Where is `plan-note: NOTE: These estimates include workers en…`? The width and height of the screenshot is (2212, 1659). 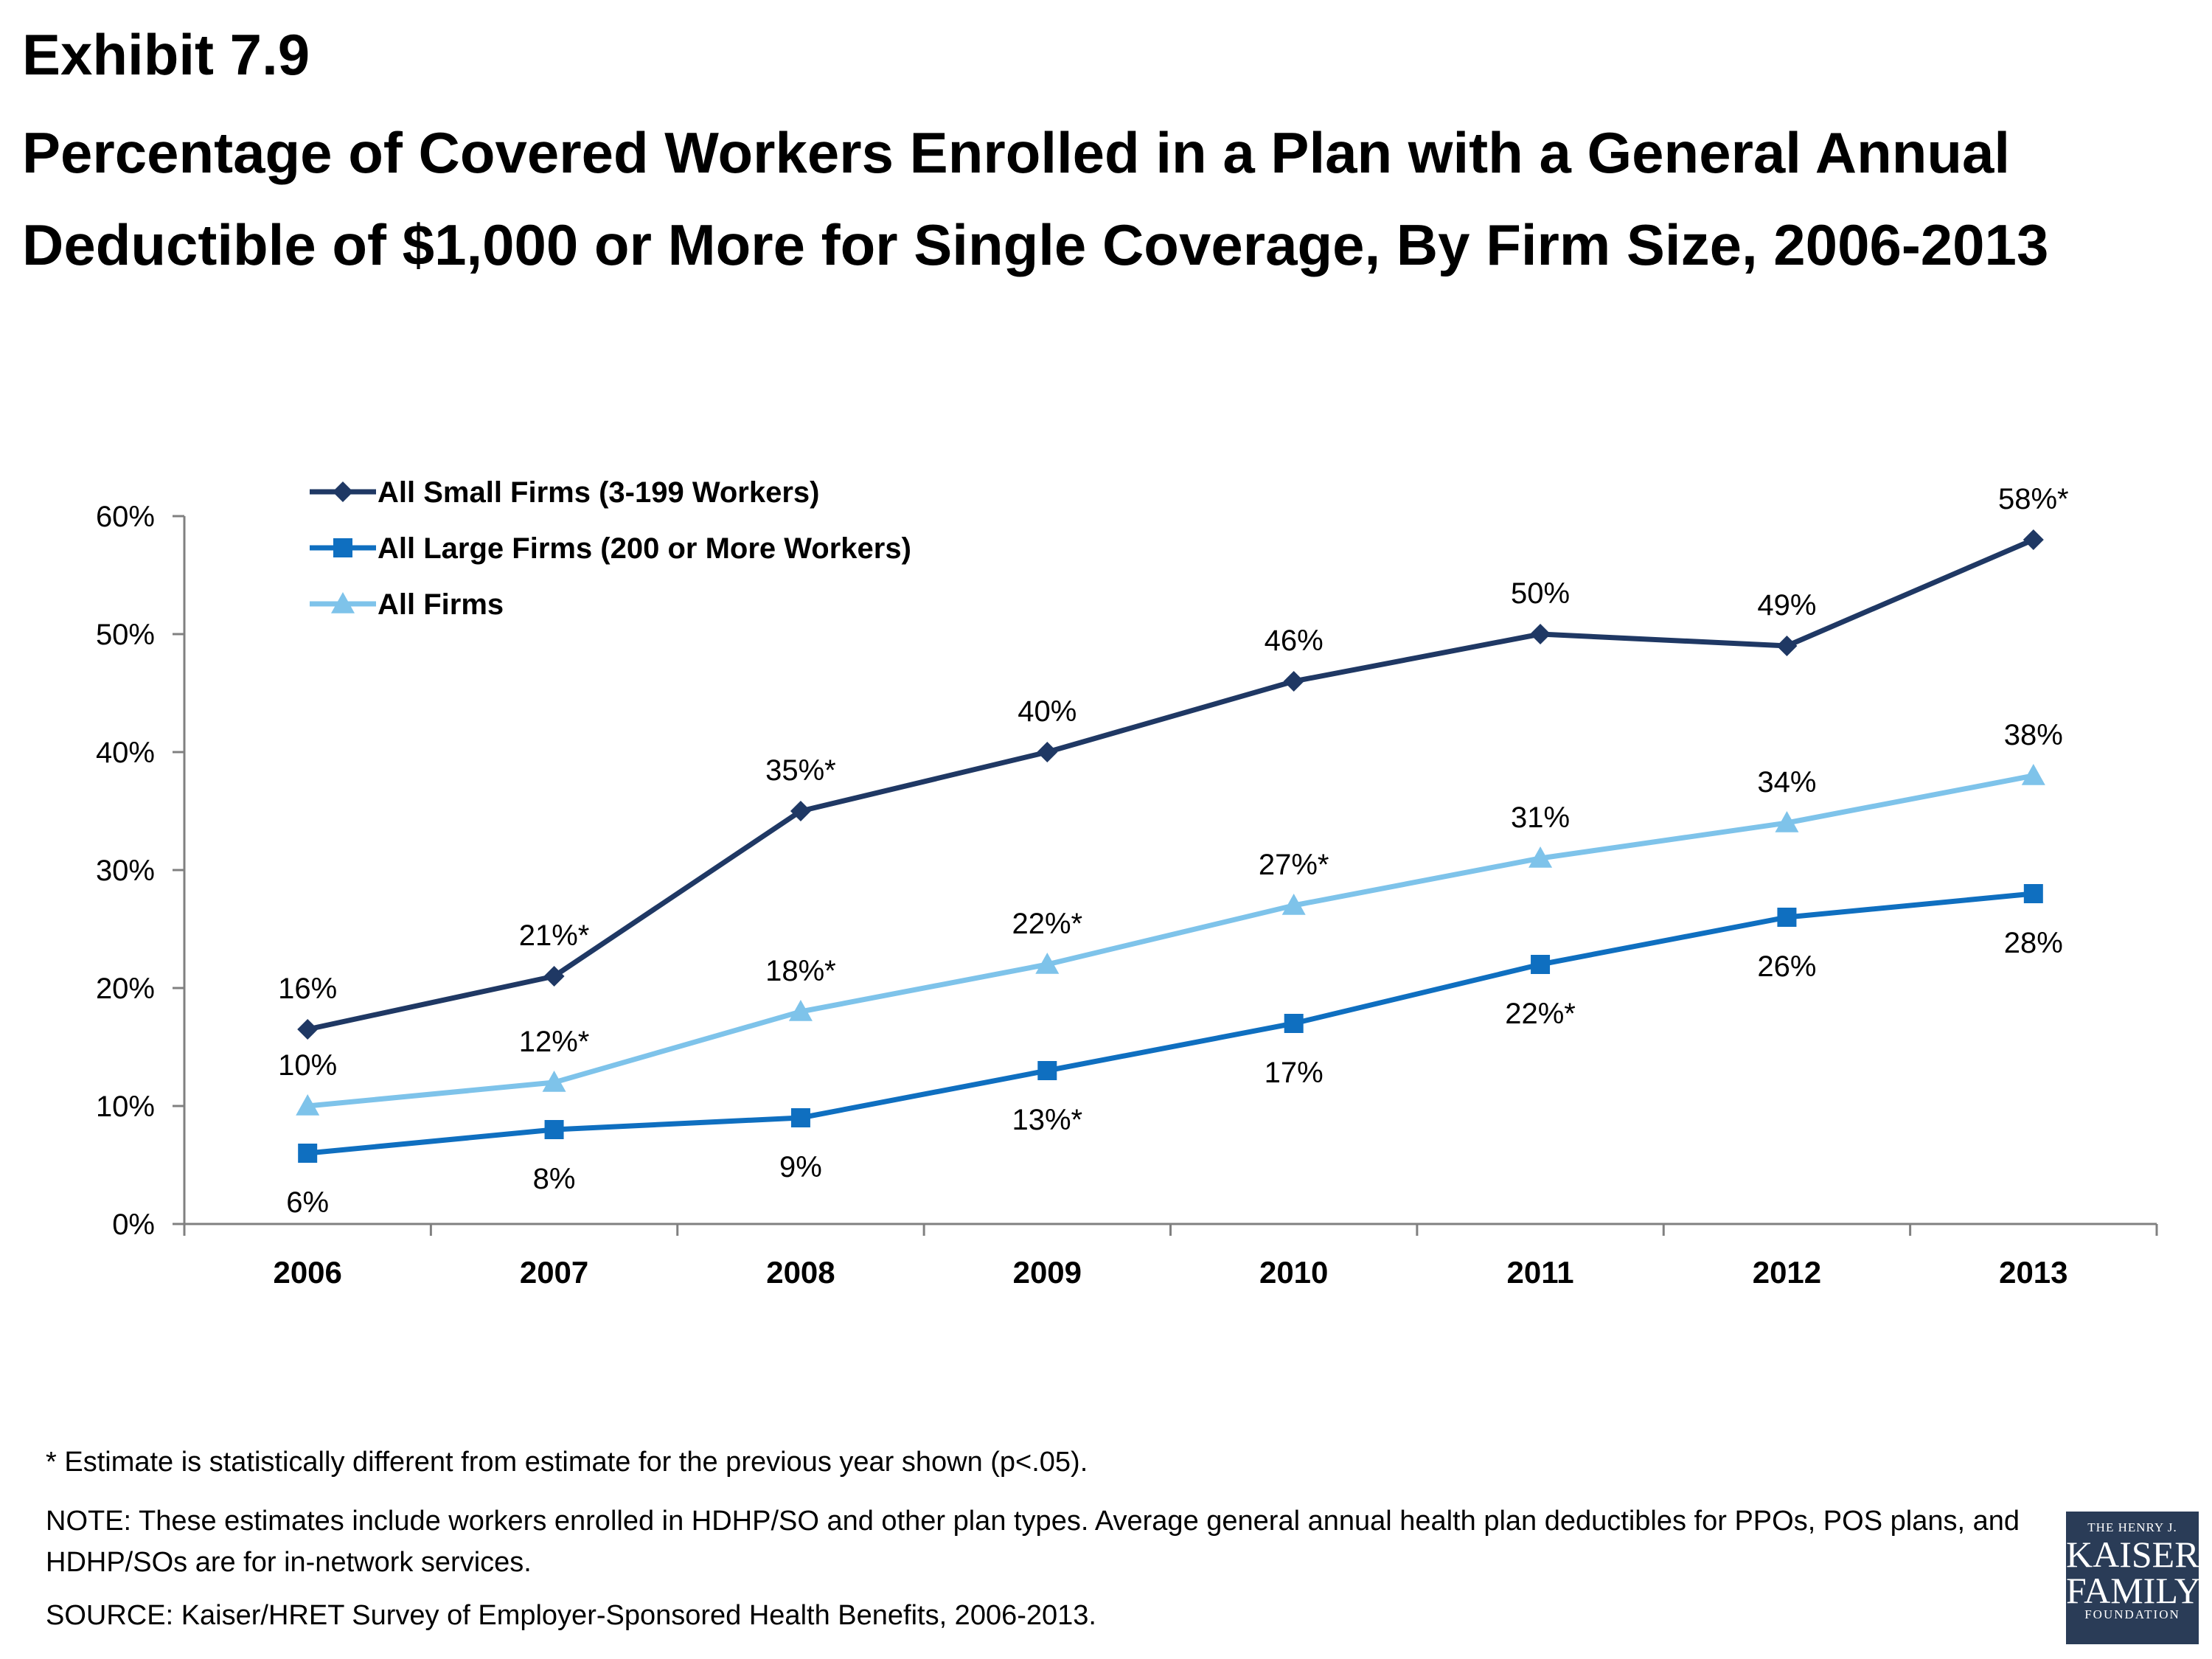 plan-note: NOTE: These estimates include workers en… is located at coordinates (1033, 1542).